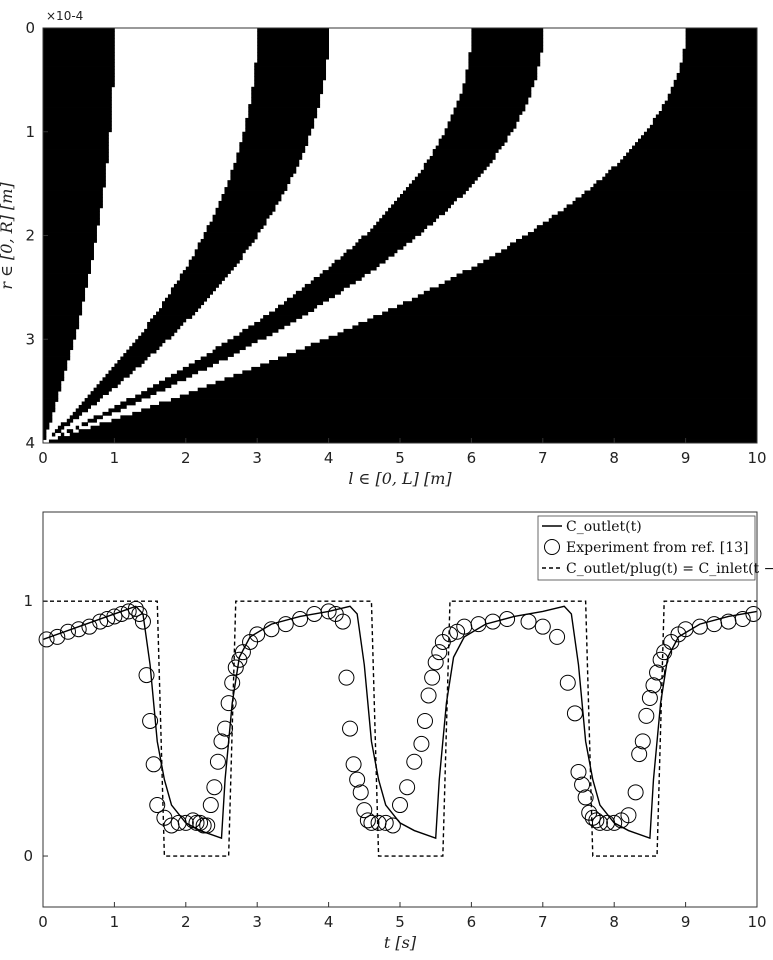 This screenshot has width=773, height=960. Describe the element at coordinates (257, 458) in the screenshot. I see `top-x-tick-label: 3` at that location.